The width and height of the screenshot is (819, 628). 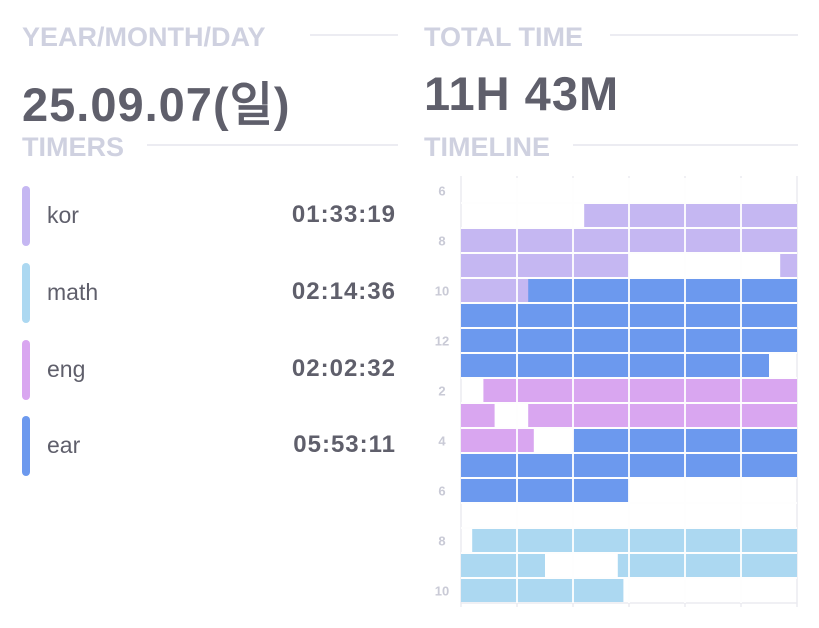 I want to click on timer-time: 01:33:19, so click(x=343, y=214).